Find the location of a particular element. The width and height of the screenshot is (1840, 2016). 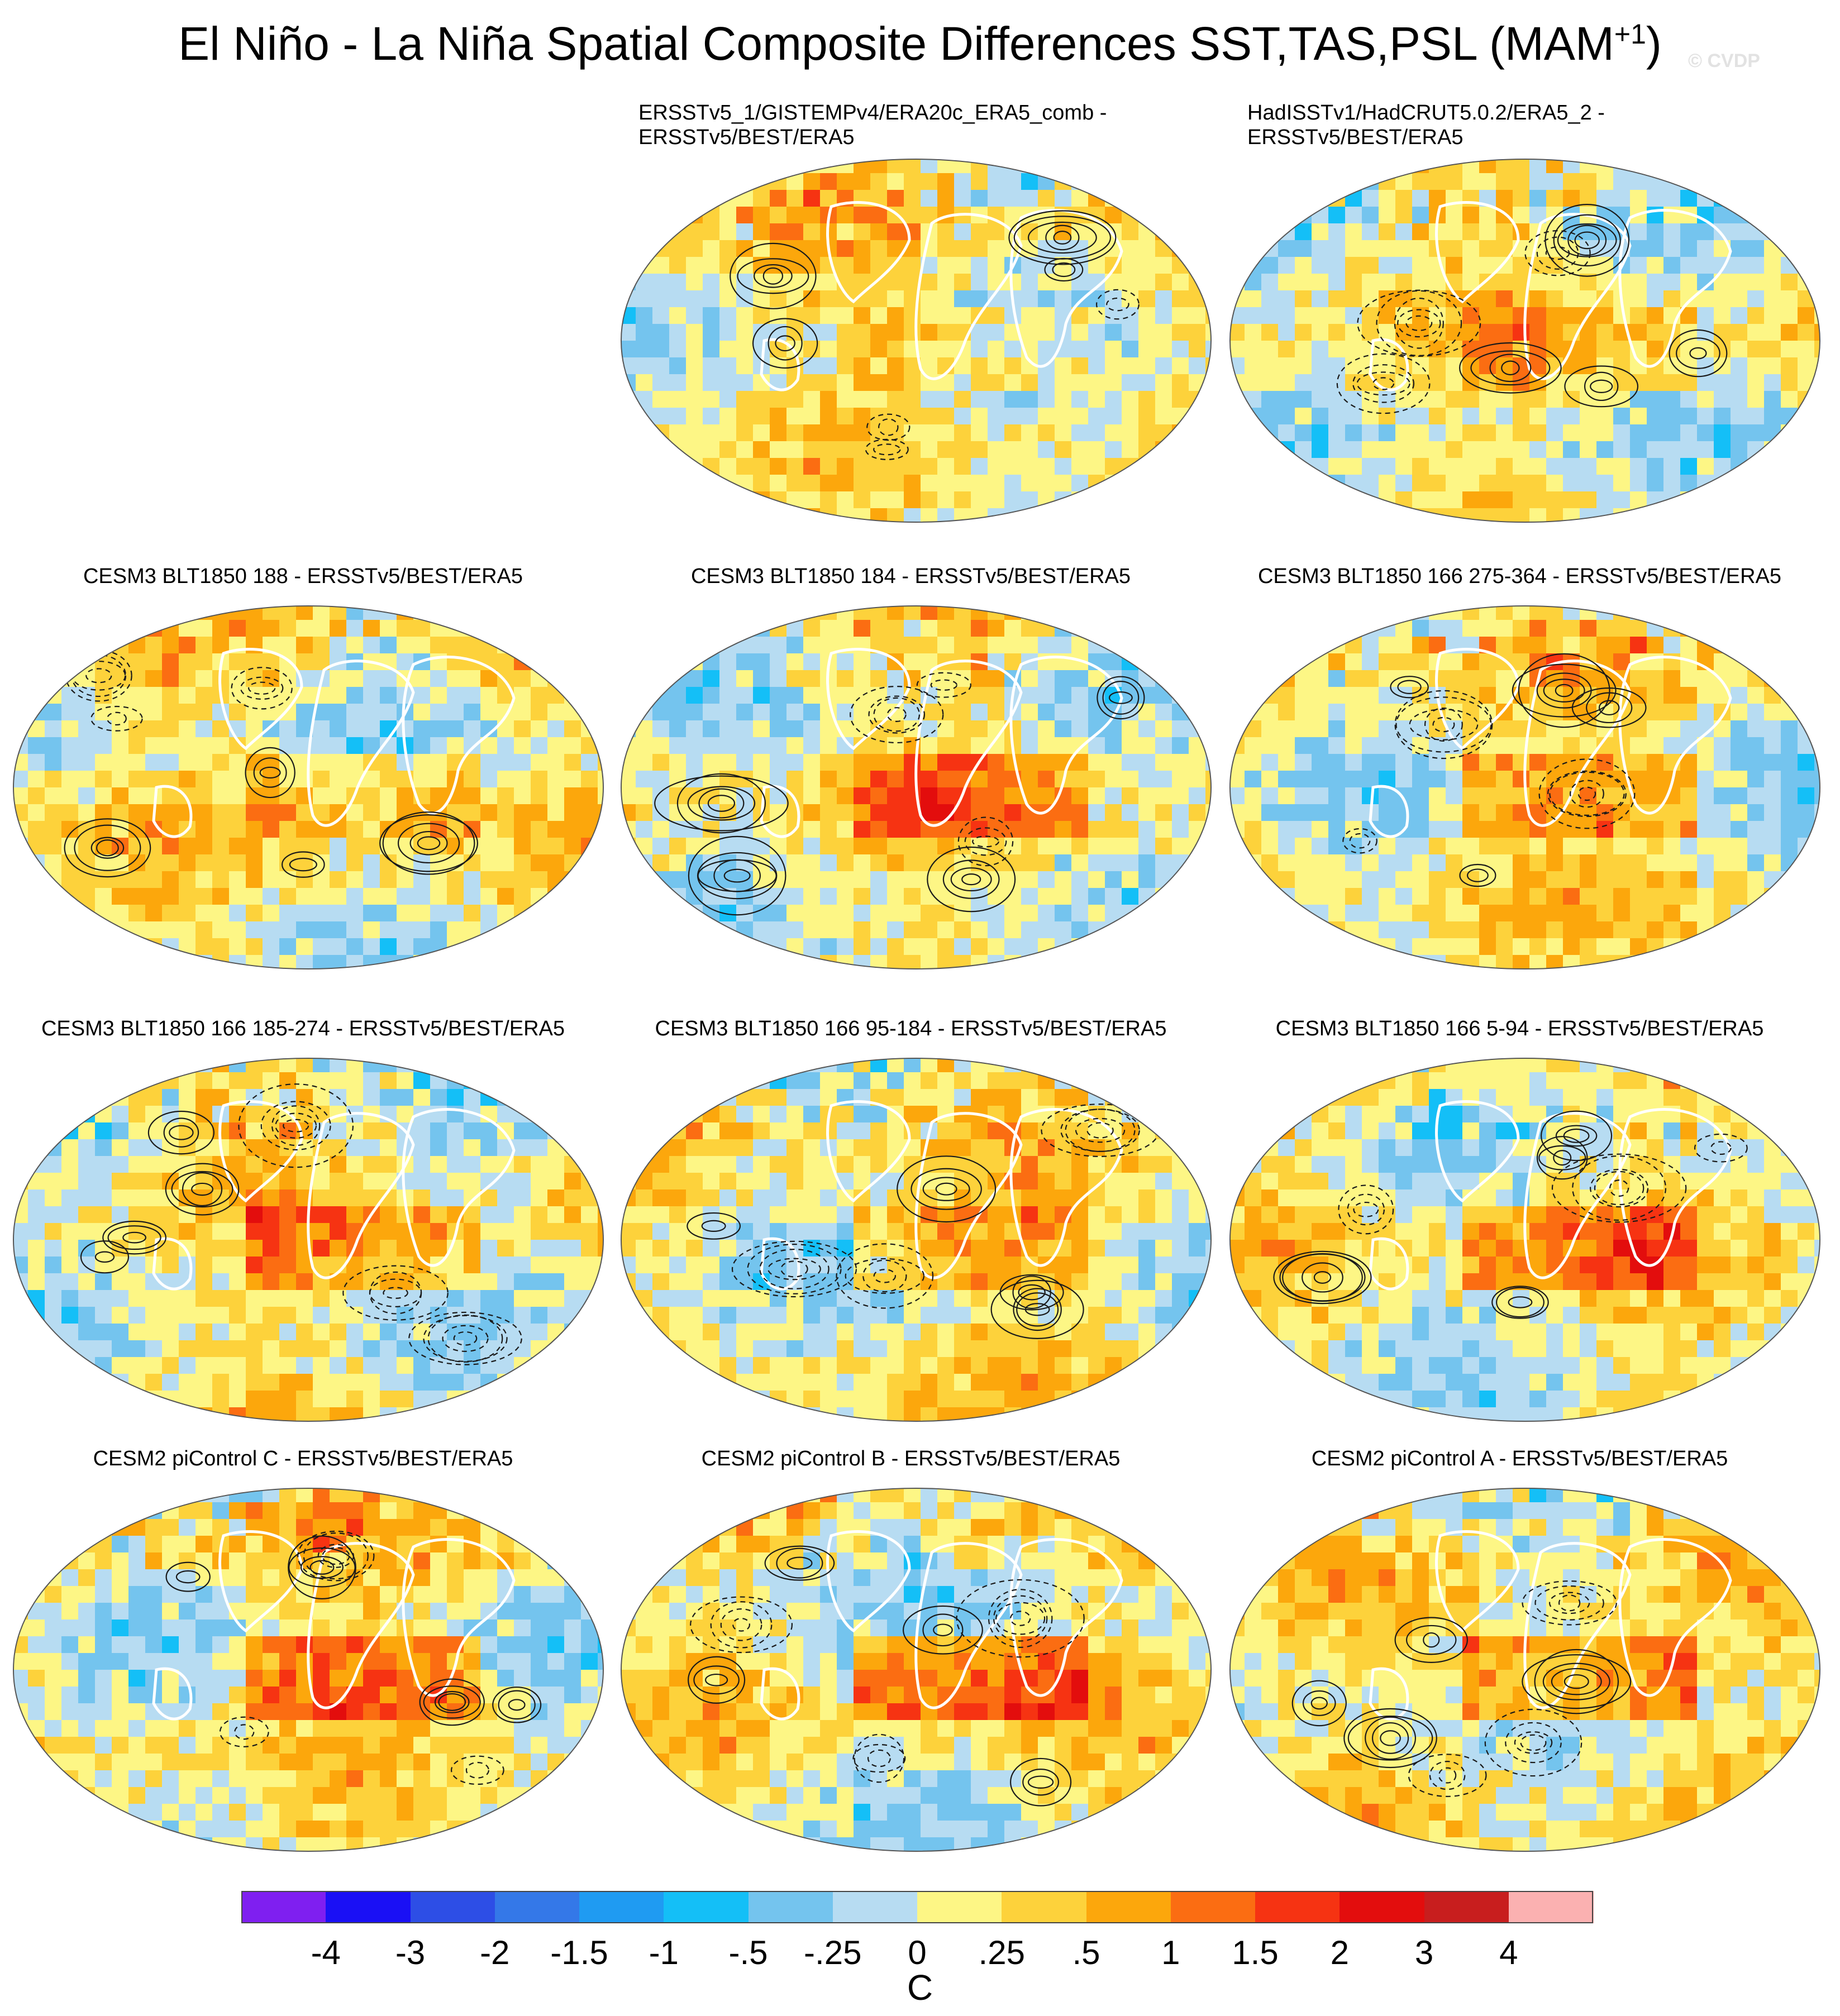

panel-title-line: CESM3 BLT1850 188 - ERSSTv5/BEST/ERA5 is located at coordinates (303, 577).